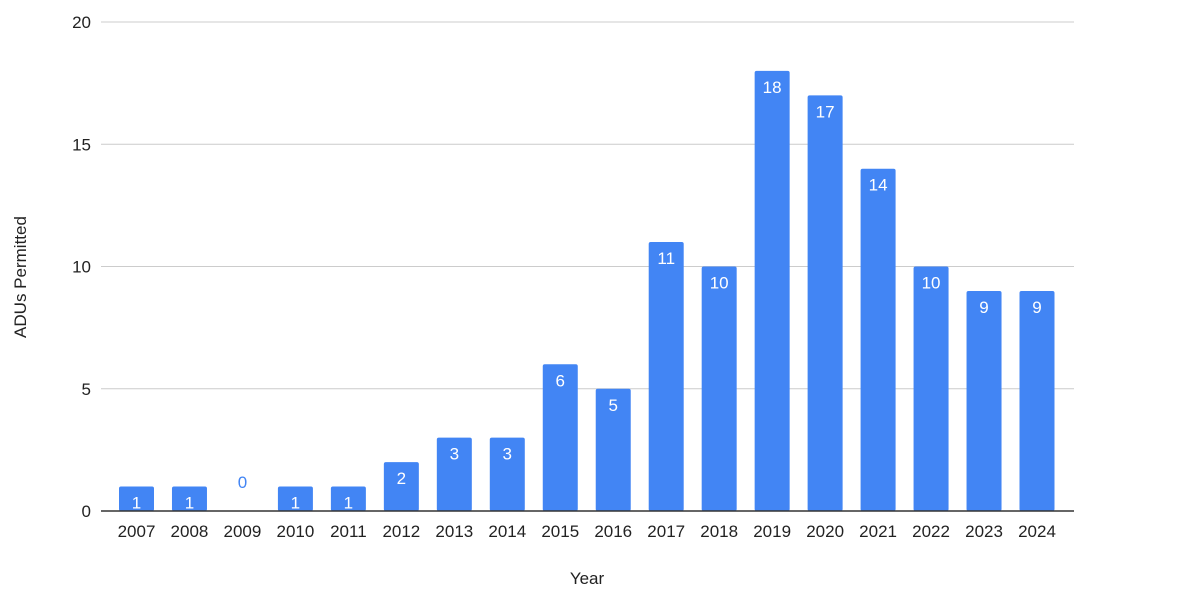  What do you see at coordinates (666, 377) in the screenshot?
I see `bar-2017` at bounding box center [666, 377].